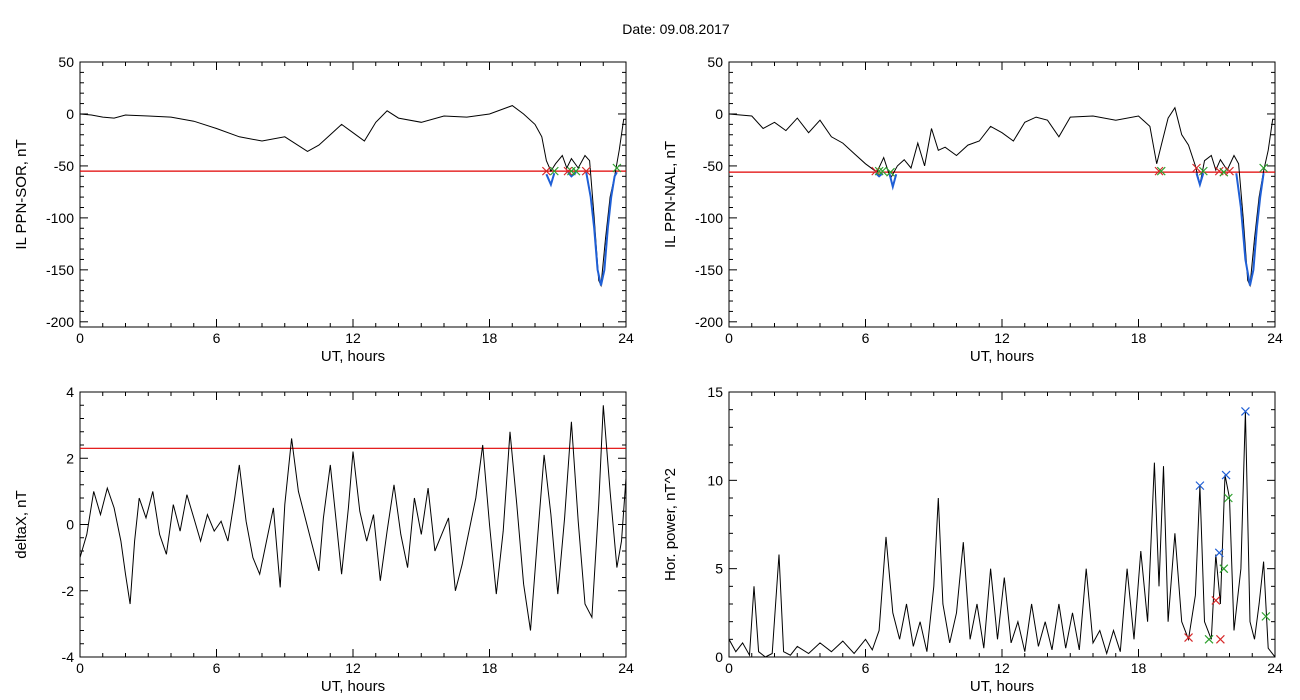  What do you see at coordinates (713, 166) in the screenshot?
I see `y-tick-label: -50` at bounding box center [713, 166].